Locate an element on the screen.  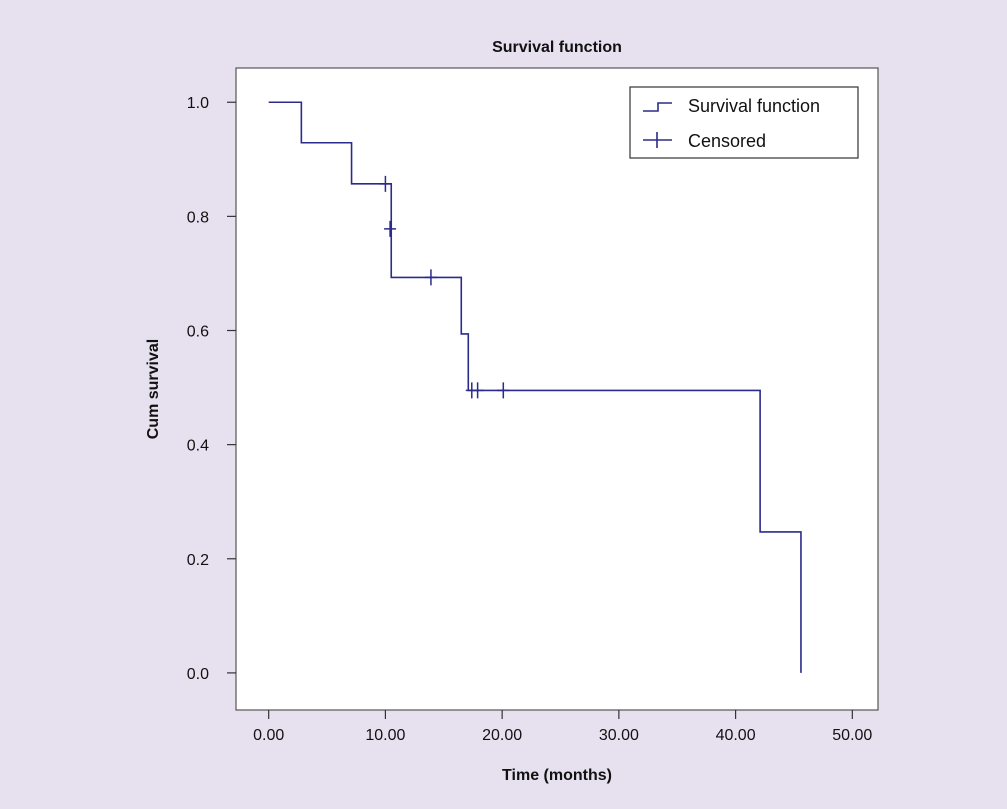
y-tick-label: 0.4 is located at coordinates (198, 446).